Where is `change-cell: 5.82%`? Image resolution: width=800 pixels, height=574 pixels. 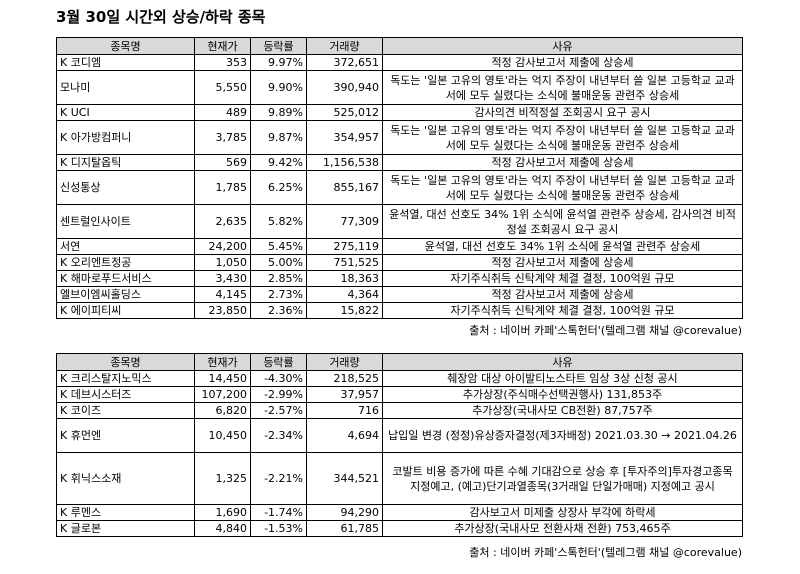 change-cell: 5.82% is located at coordinates (278, 221).